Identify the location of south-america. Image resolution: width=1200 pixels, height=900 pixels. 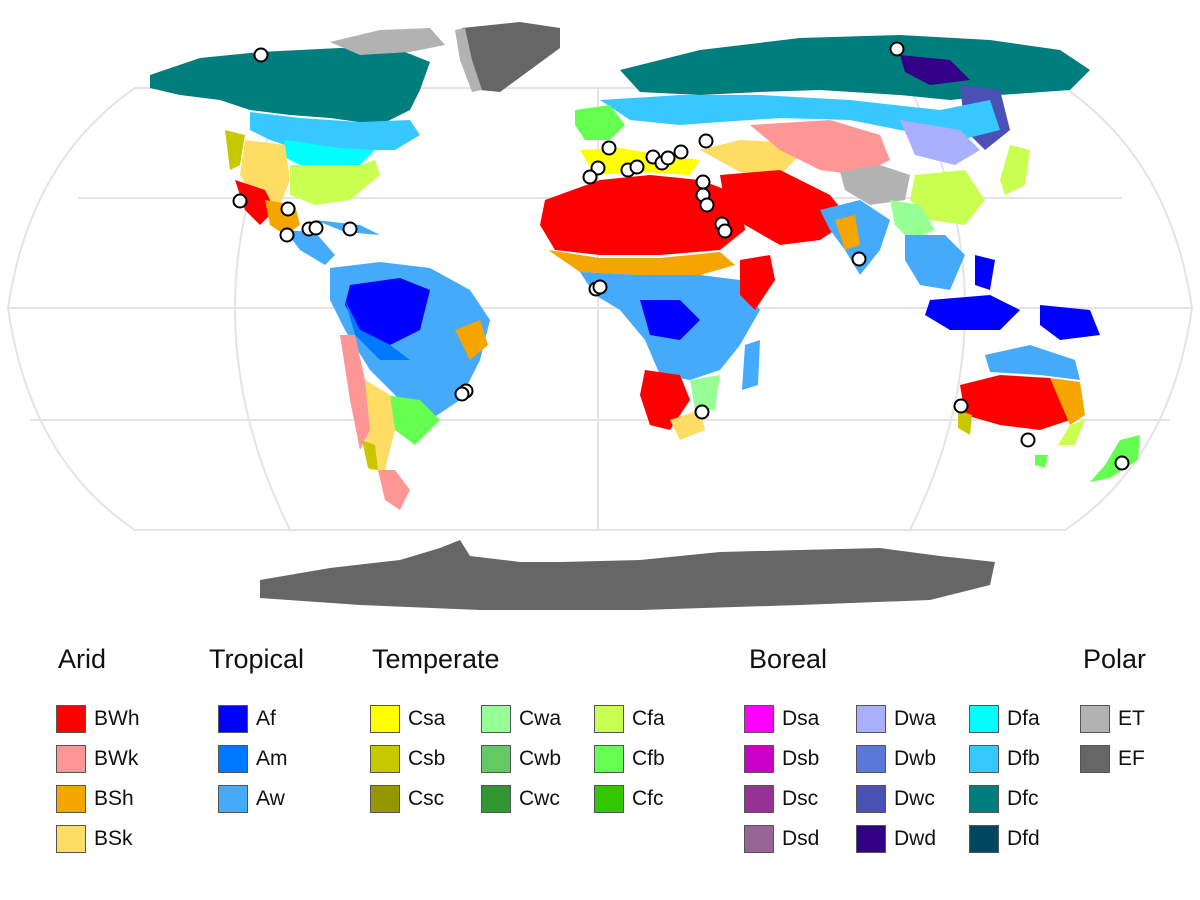
(410, 386).